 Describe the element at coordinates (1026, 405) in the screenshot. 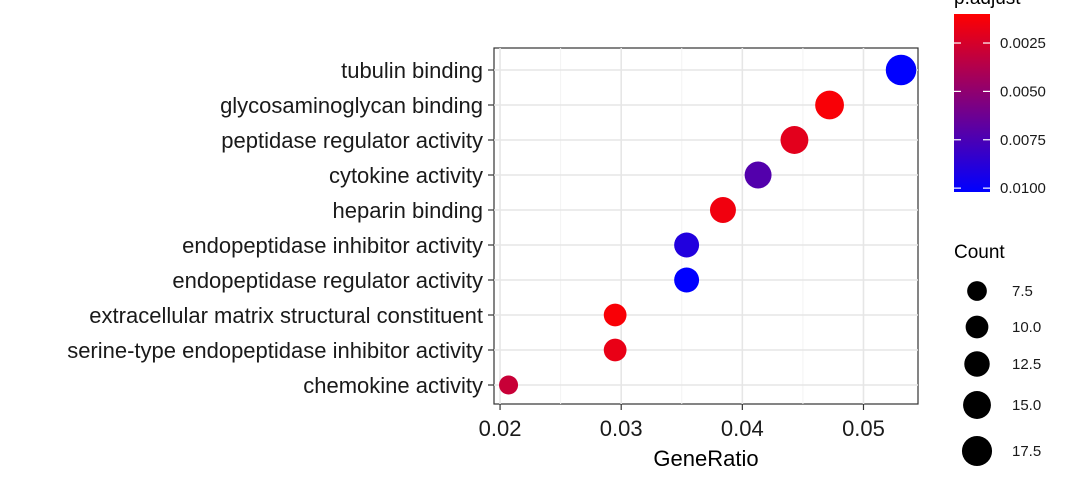

I see `size-legend-label: 15.0` at that location.